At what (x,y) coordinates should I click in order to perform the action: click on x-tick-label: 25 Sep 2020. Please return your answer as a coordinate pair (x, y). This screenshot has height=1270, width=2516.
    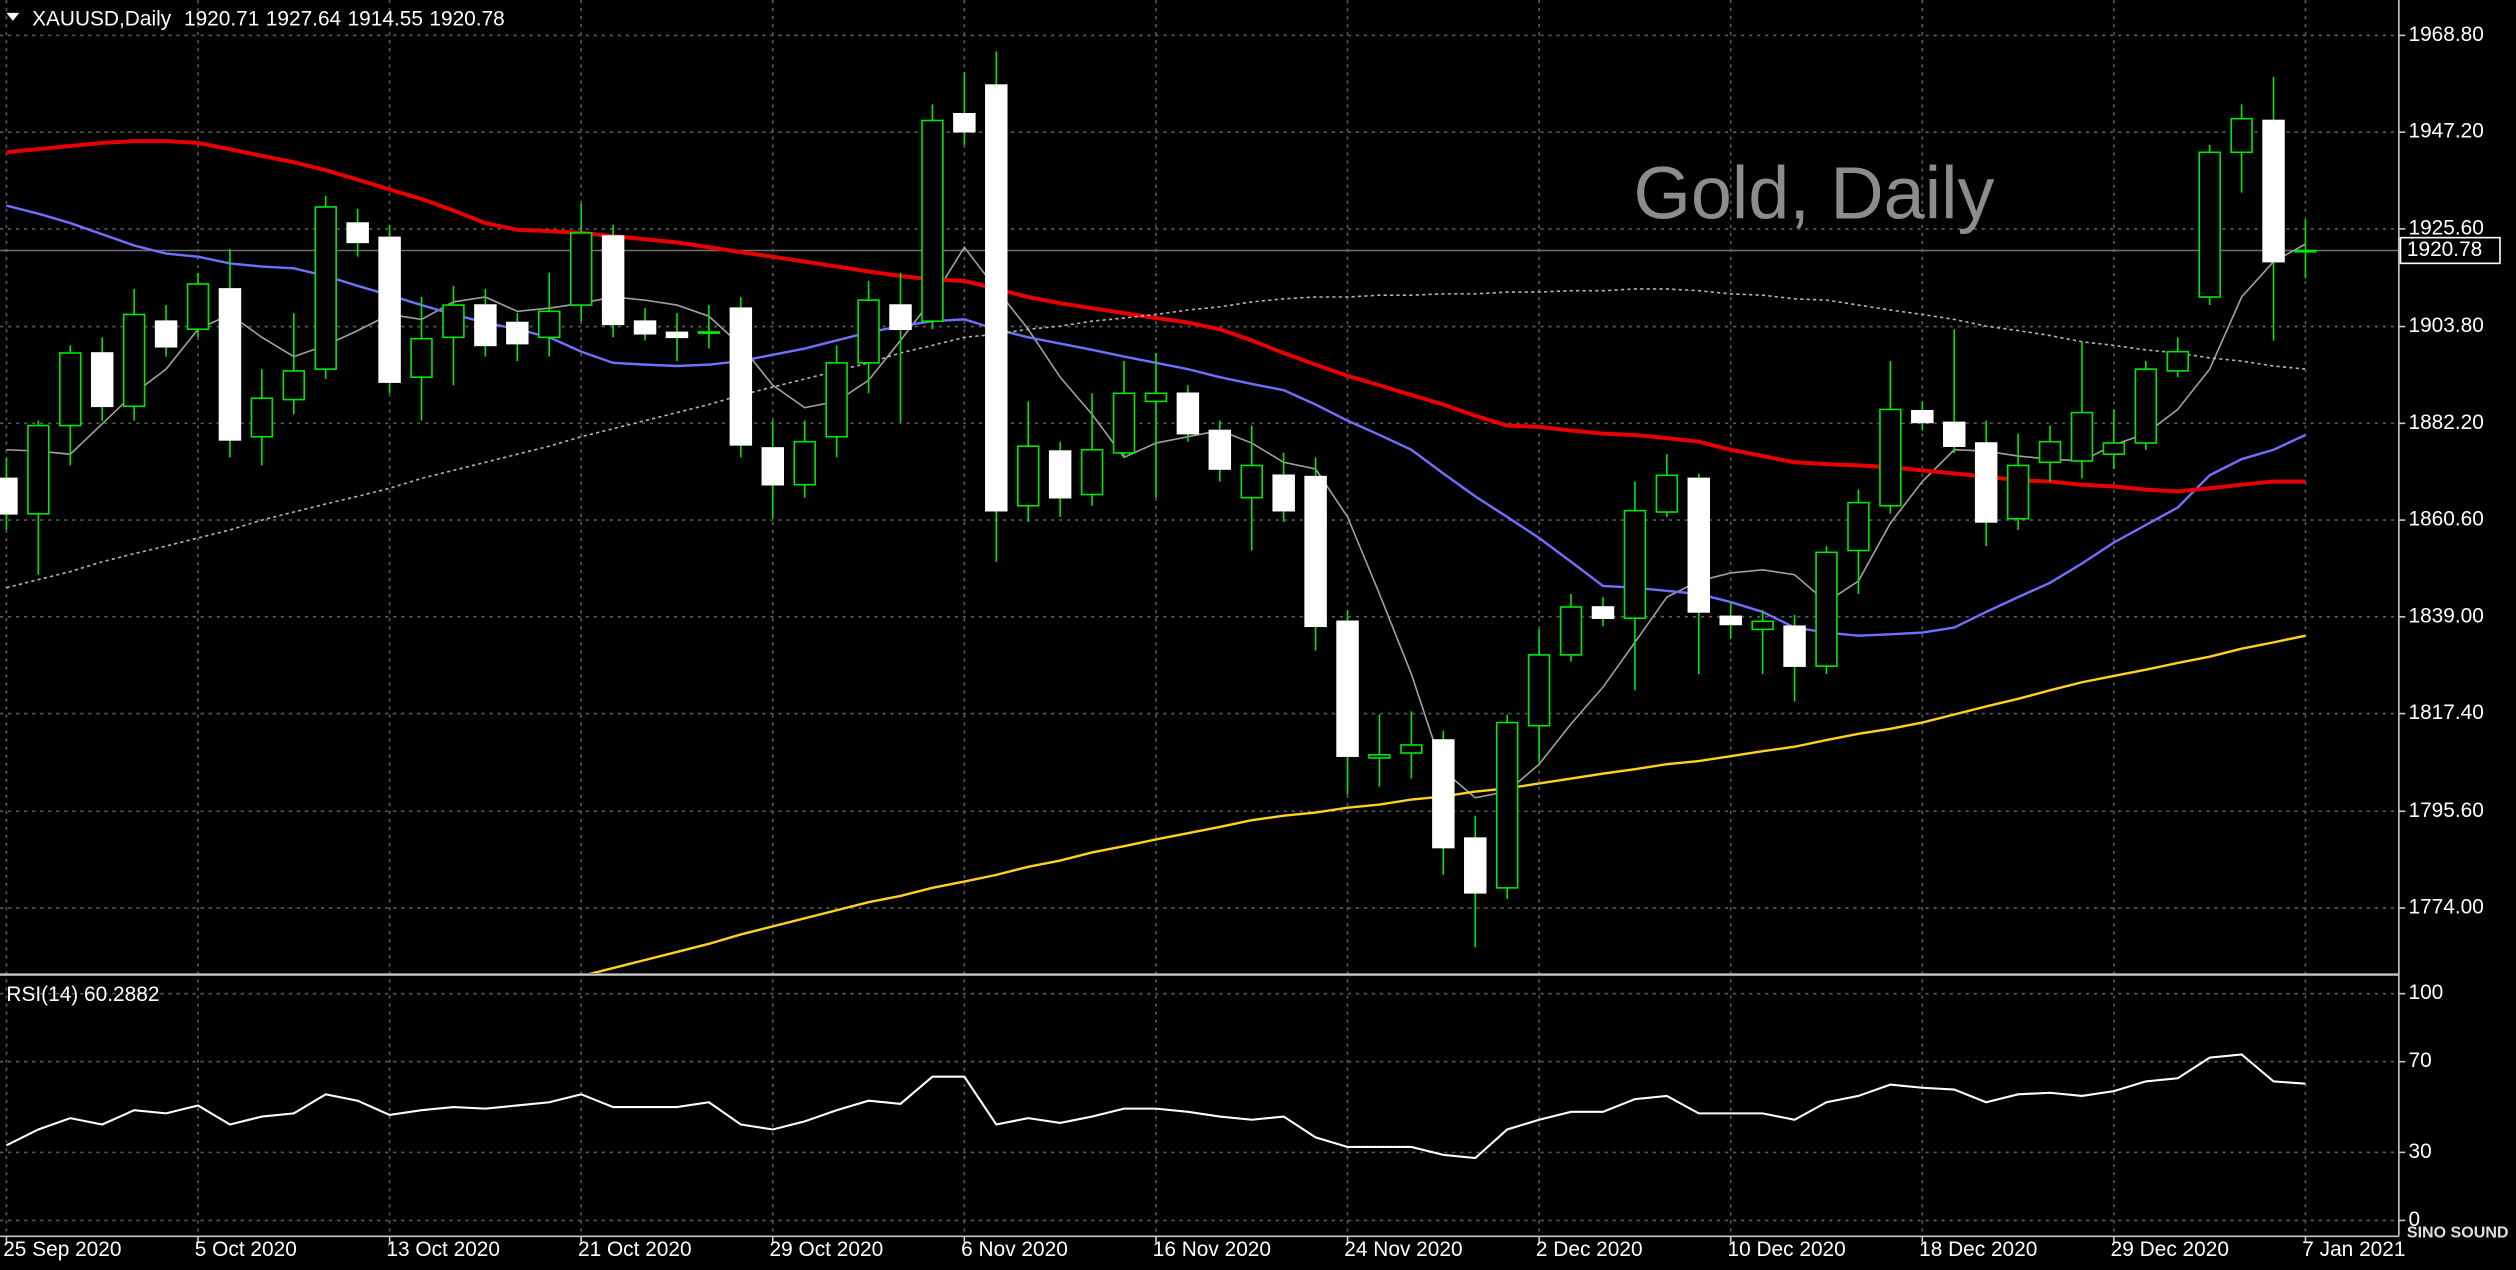
    Looking at the image, I should click on (62, 1249).